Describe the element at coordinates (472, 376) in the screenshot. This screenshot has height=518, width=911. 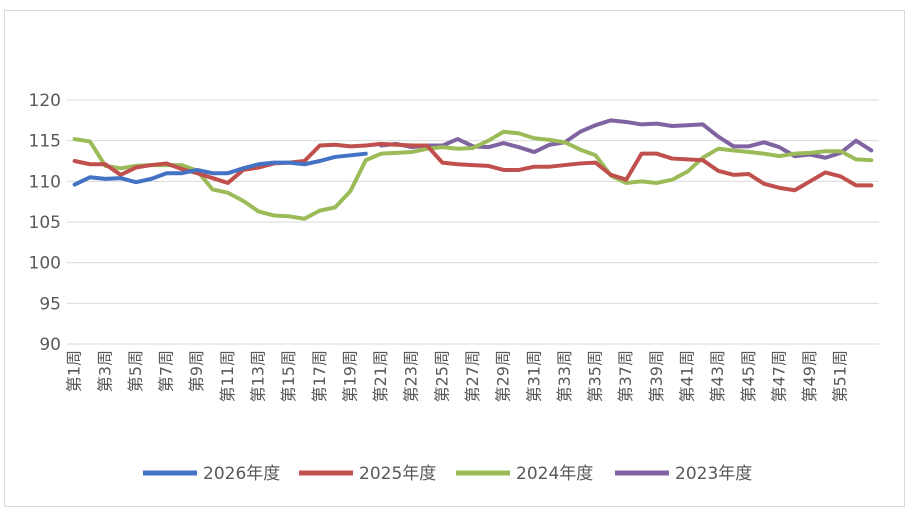
I see `x-tick-label: 第27周` at that location.